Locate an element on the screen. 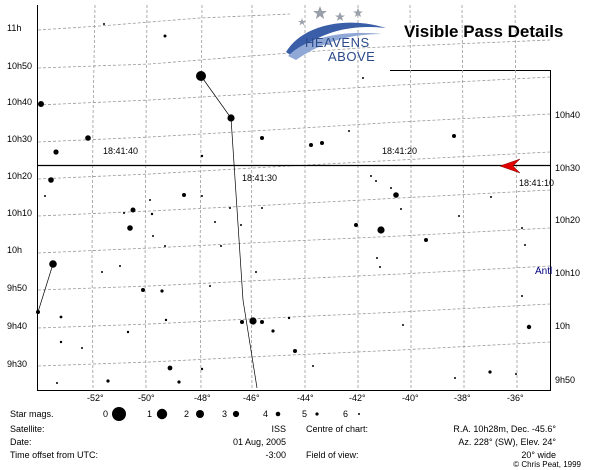  pass-time-label: 18:41:30 is located at coordinates (260, 178).